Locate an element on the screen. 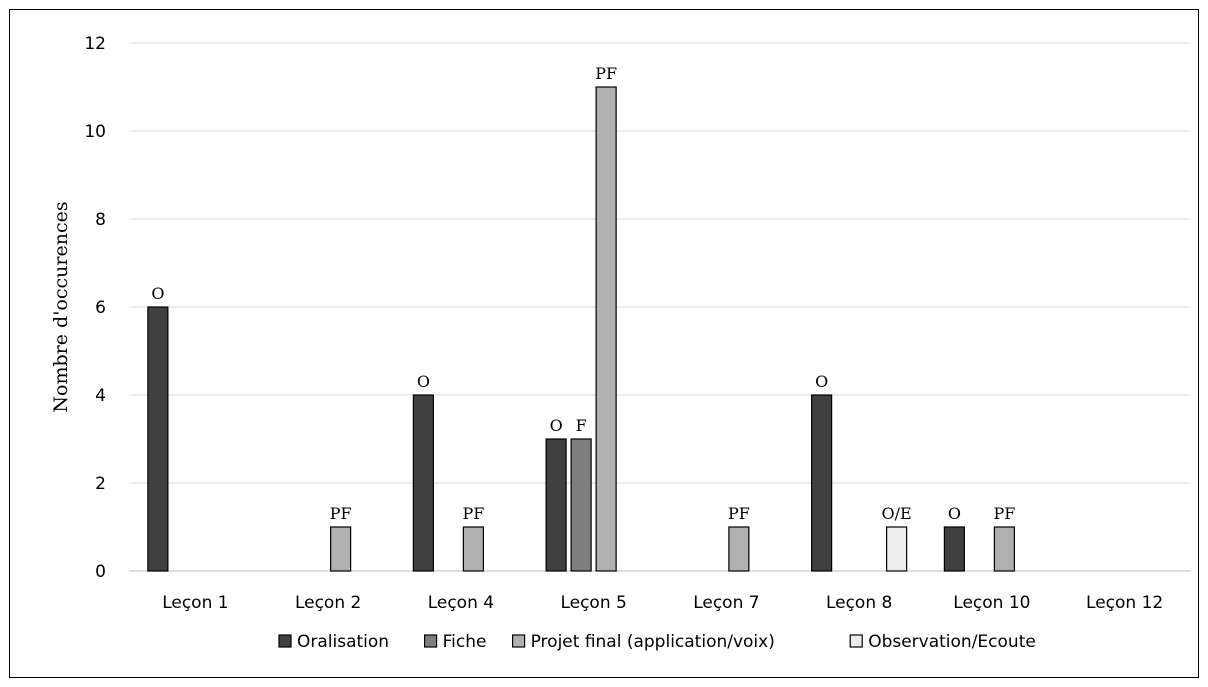 The width and height of the screenshot is (1208, 687). y-axis-label: Nombre d'occurences is located at coordinates (61, 306).